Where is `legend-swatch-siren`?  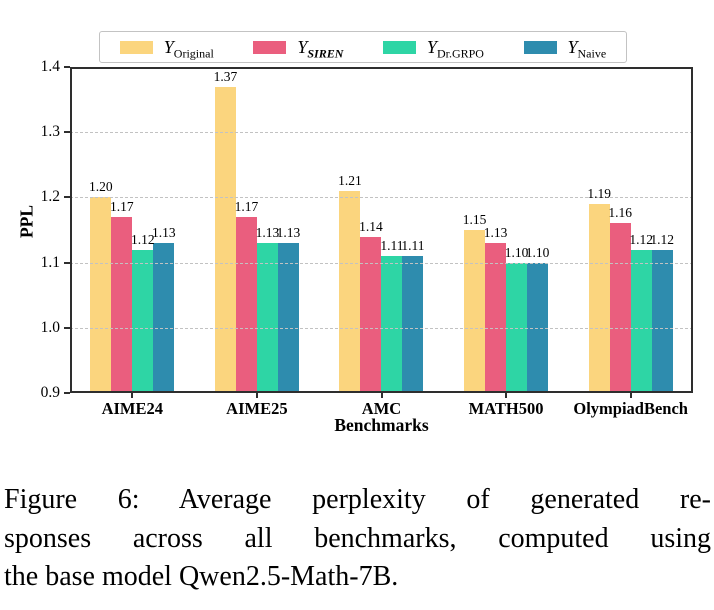
legend-swatch-siren is located at coordinates (270, 47).